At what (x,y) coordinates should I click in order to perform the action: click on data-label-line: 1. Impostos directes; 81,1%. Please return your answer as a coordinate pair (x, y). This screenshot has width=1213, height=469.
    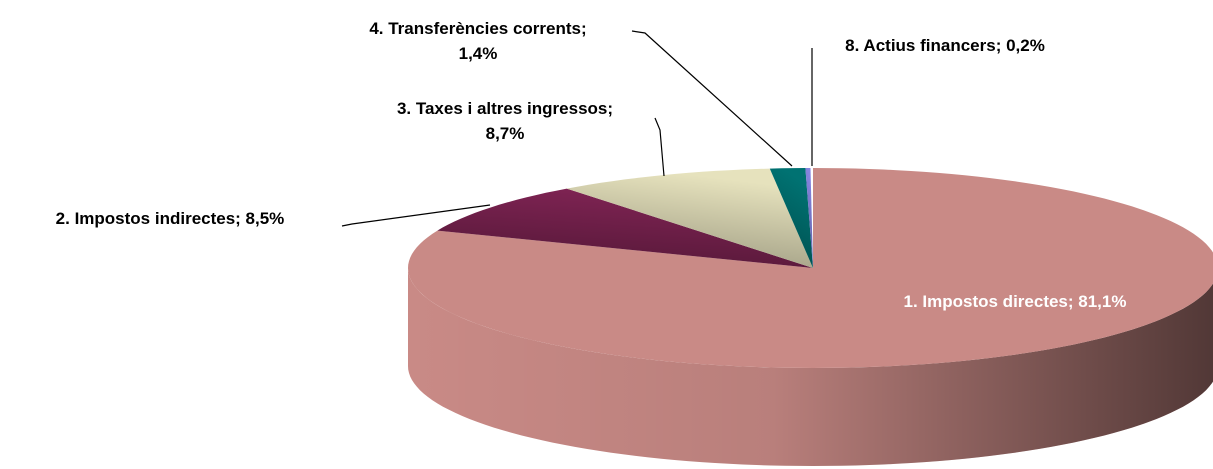
    Looking at the image, I should click on (1015, 301).